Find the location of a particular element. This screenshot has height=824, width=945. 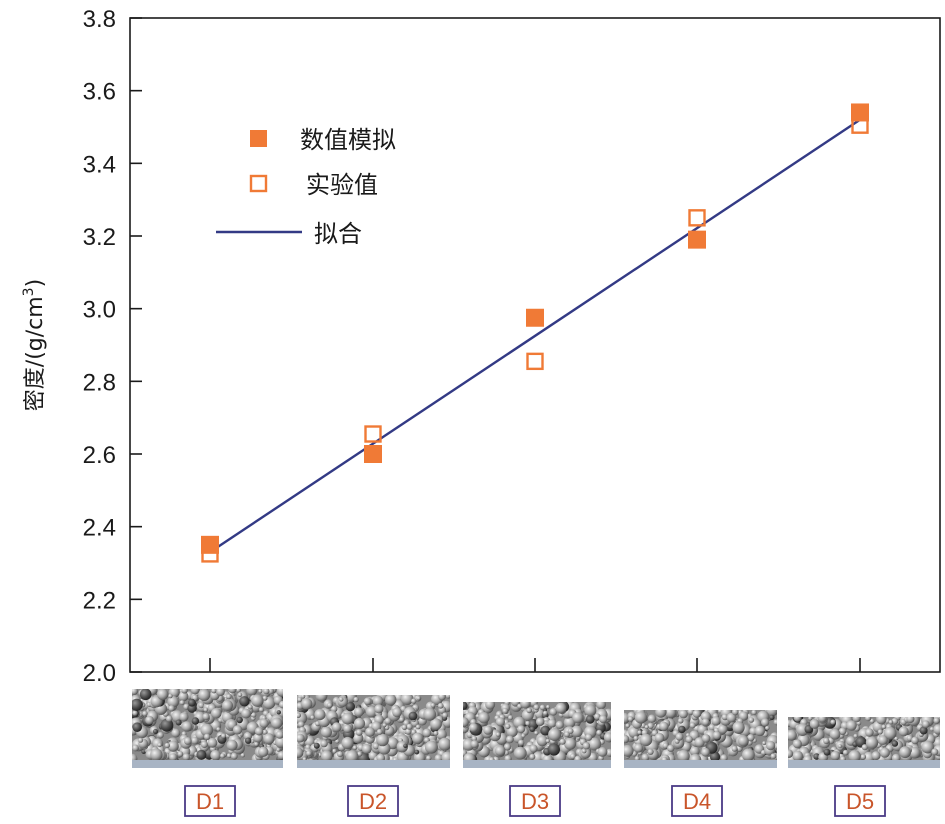

y-axis-label-superscript: 3 is located at coordinates (29, 291).